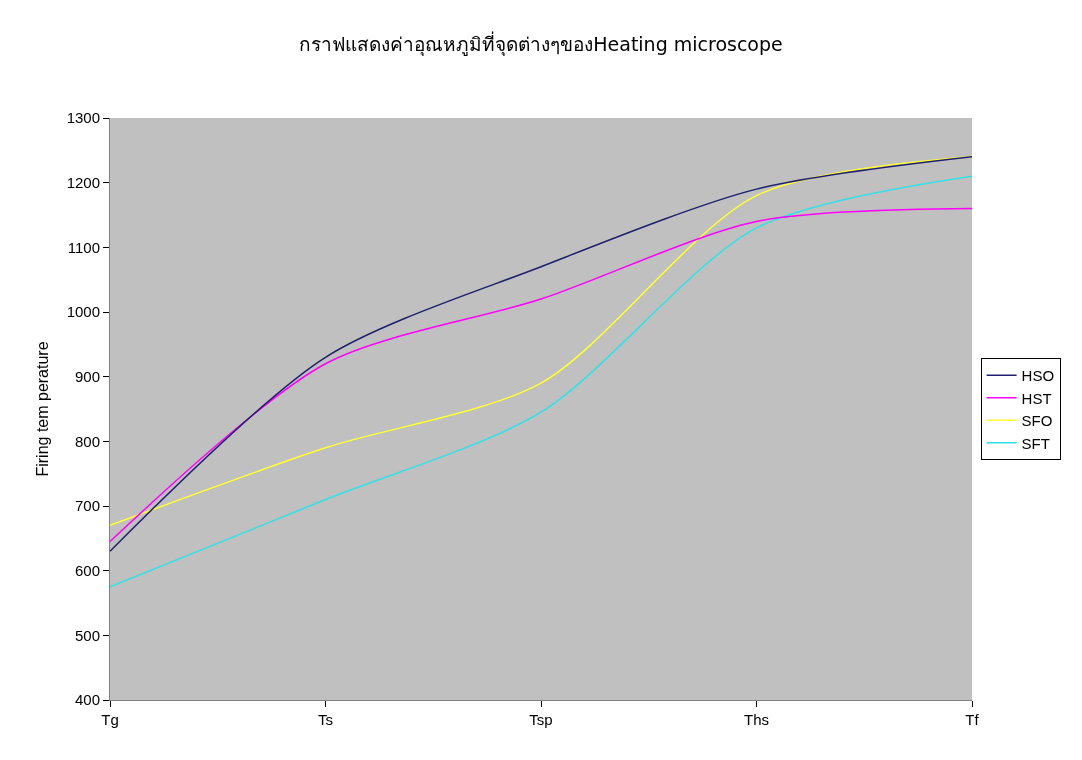 The image size is (1082, 760). Describe the element at coordinates (83, 182) in the screenshot. I see `y-tick-label: 1200` at that location.